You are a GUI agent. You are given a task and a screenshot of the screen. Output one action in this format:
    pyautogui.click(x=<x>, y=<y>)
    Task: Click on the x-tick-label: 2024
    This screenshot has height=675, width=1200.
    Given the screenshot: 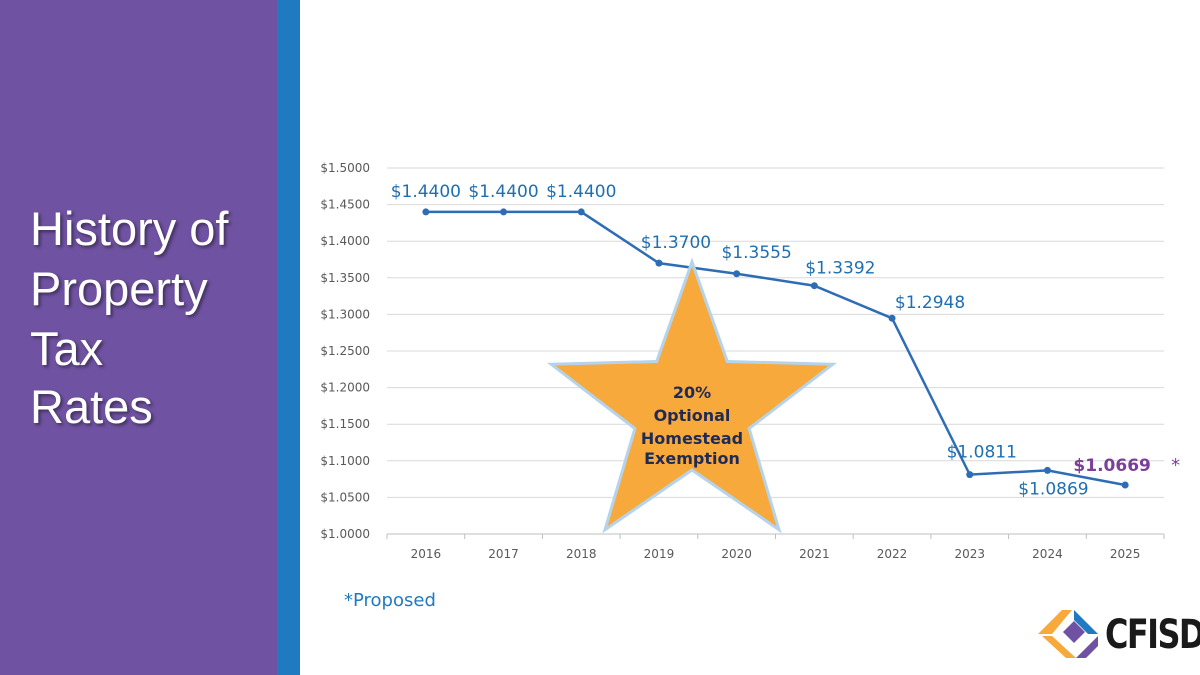 What is the action you would take?
    pyautogui.click(x=1047, y=554)
    